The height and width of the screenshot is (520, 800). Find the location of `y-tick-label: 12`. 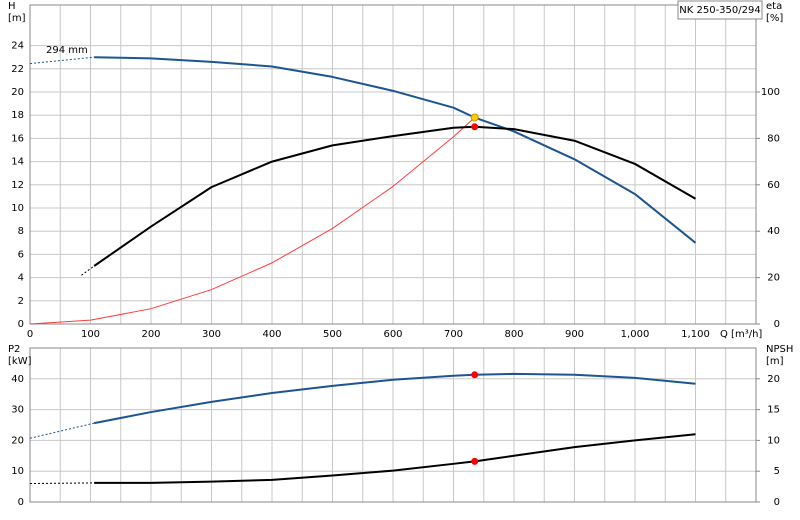

y-tick-label: 12 is located at coordinates (17, 185).